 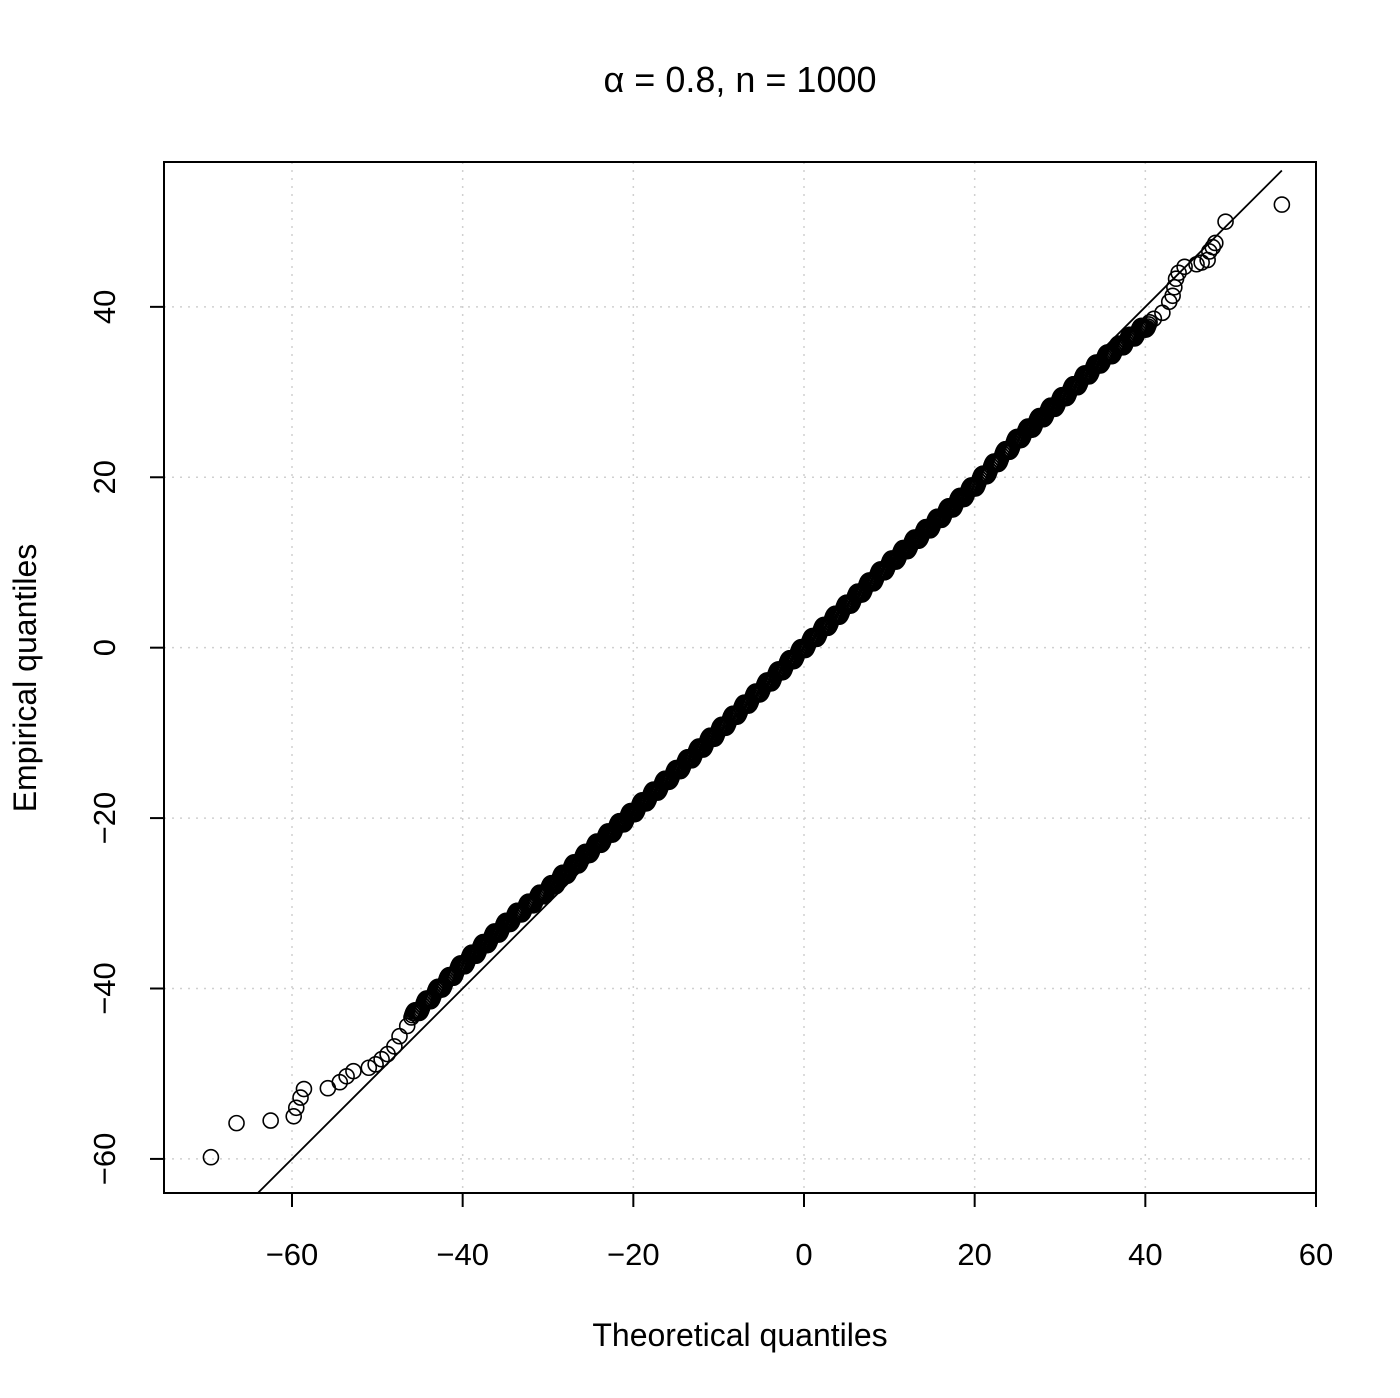 What do you see at coordinates (633, 1254) in the screenshot?
I see `x-tick-label: −20` at bounding box center [633, 1254].